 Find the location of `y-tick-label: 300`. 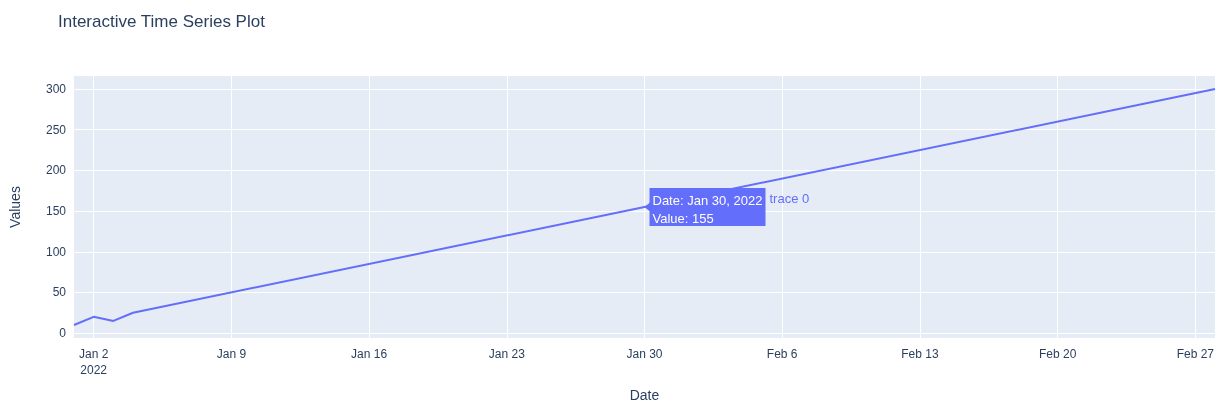

y-tick-label: 300 is located at coordinates (56, 89).